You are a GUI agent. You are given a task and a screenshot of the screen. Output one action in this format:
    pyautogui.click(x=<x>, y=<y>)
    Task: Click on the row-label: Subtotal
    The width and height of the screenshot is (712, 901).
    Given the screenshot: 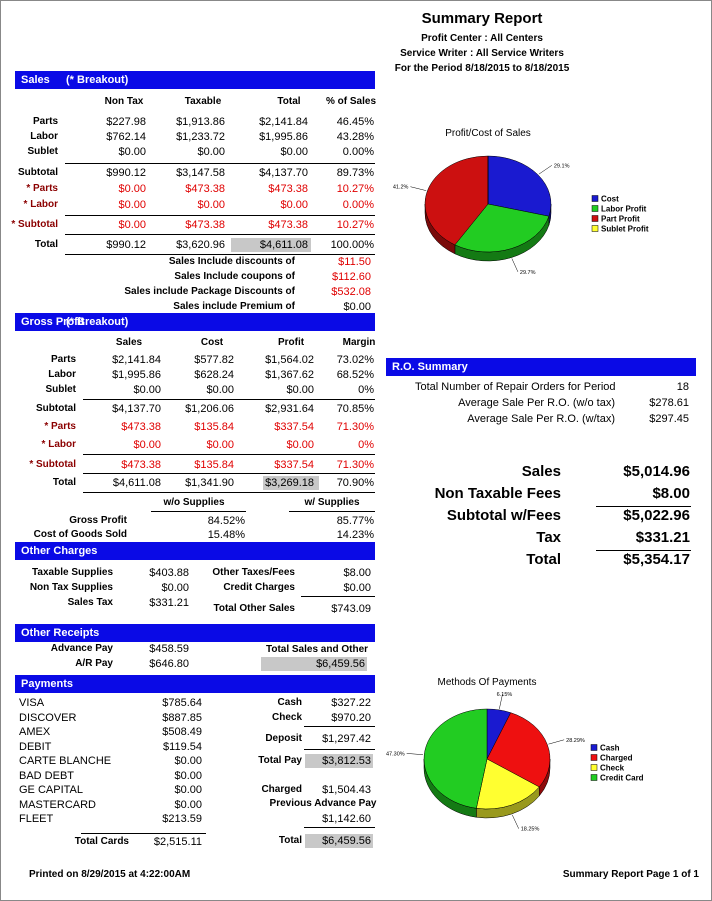 What is the action you would take?
    pyautogui.click(x=56, y=408)
    